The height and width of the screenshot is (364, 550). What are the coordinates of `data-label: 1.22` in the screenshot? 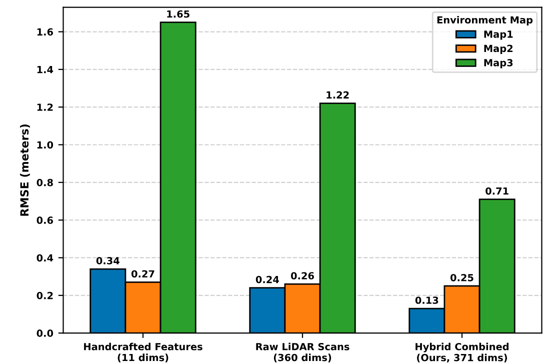 It's located at (337, 95).